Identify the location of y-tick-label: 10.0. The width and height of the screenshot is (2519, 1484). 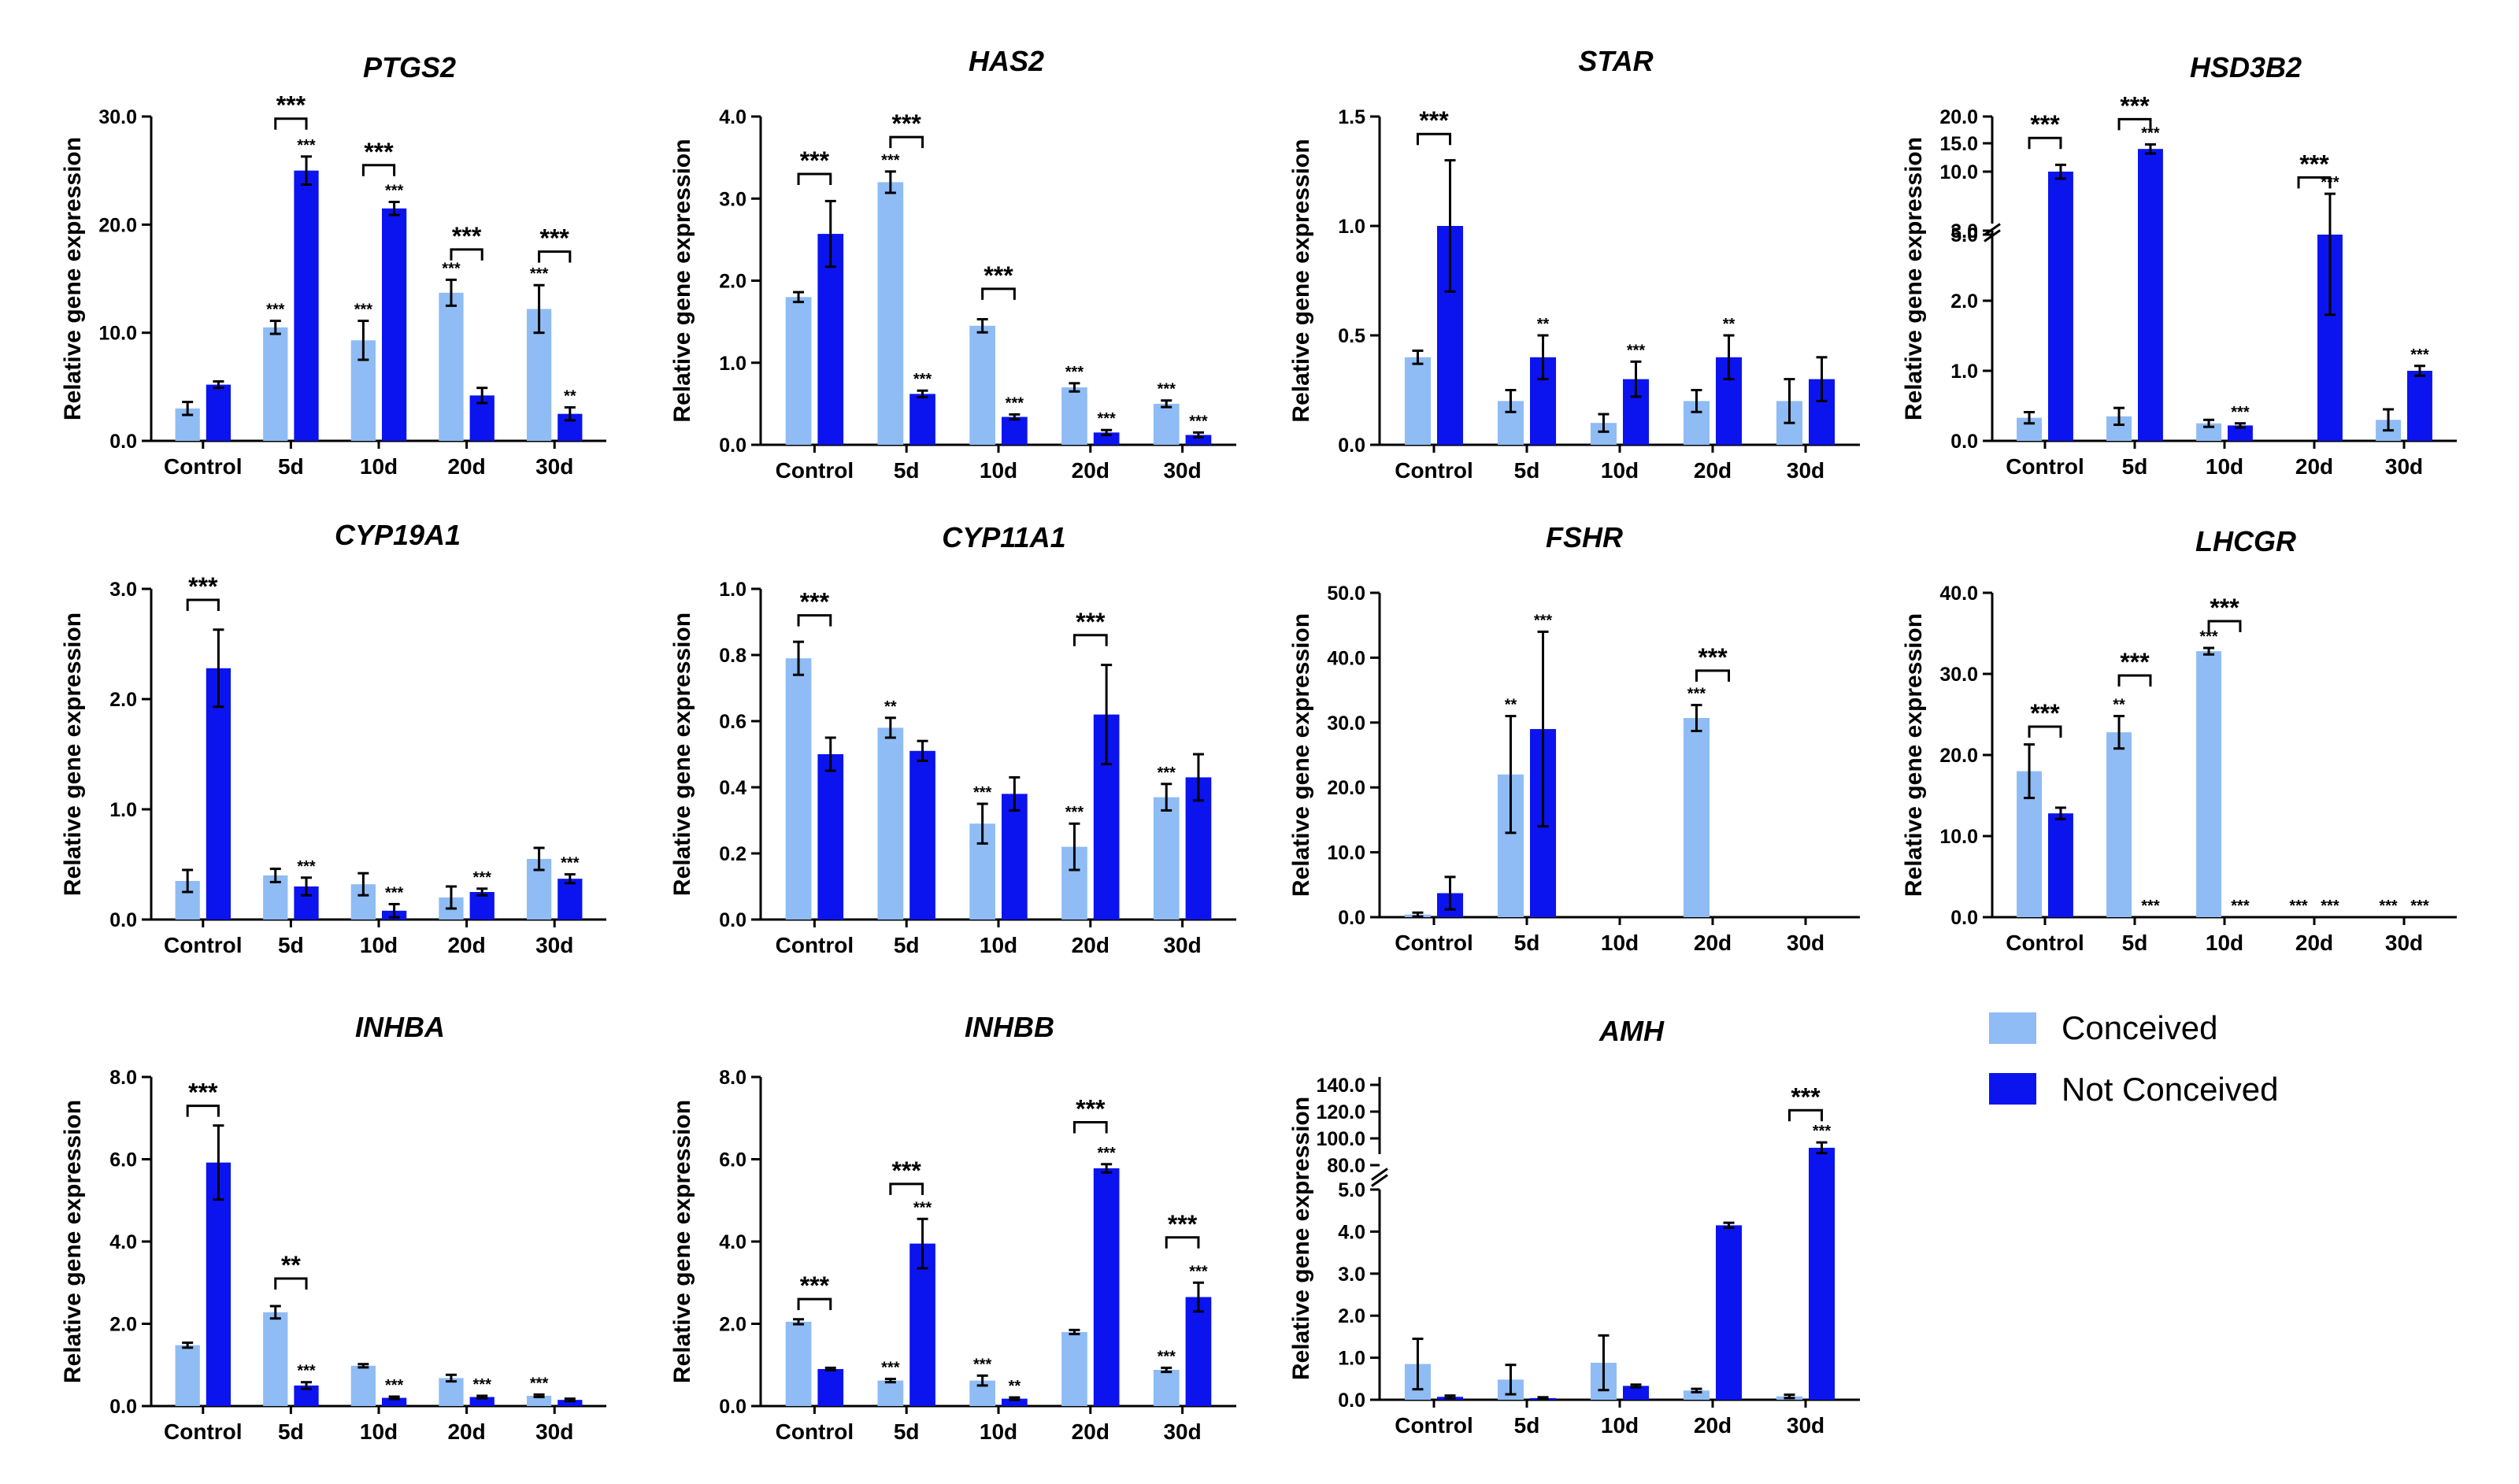
(1959, 172).